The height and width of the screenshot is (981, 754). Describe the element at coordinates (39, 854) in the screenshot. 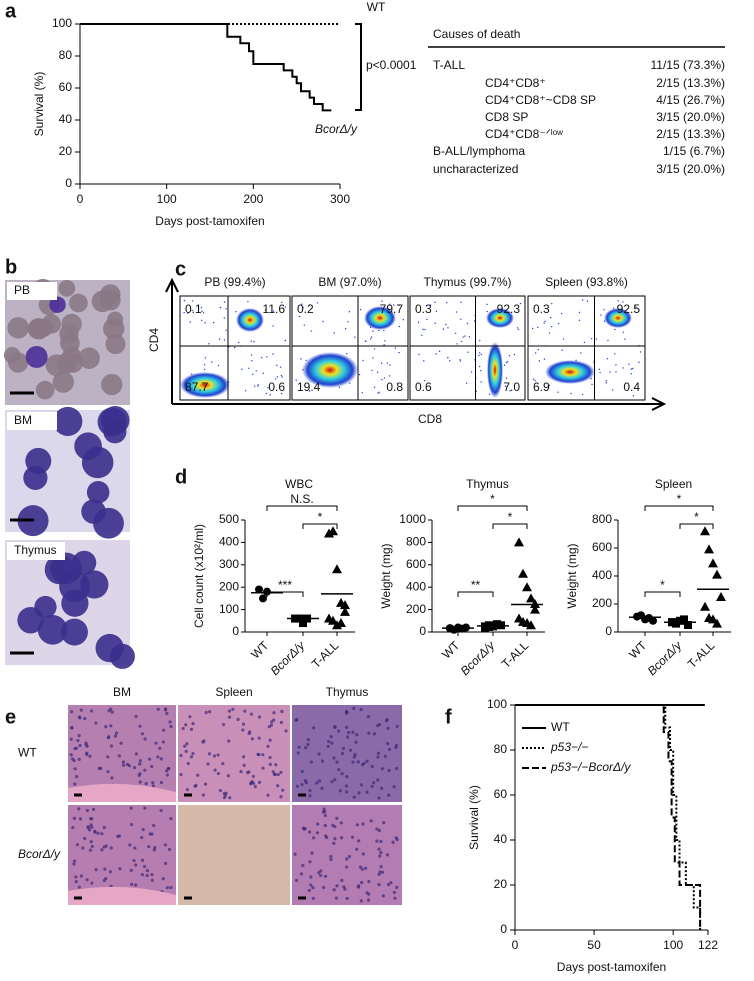

I see `row-label: BcorΔ/y` at that location.